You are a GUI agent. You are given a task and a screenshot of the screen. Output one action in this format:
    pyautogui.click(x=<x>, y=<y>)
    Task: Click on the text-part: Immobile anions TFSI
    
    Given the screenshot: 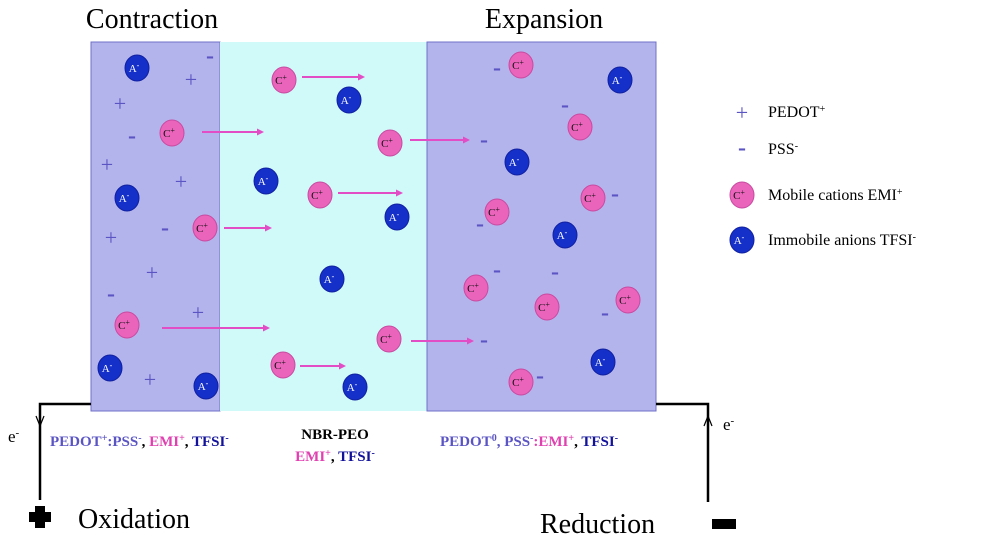 What is the action you would take?
    pyautogui.click(x=840, y=240)
    